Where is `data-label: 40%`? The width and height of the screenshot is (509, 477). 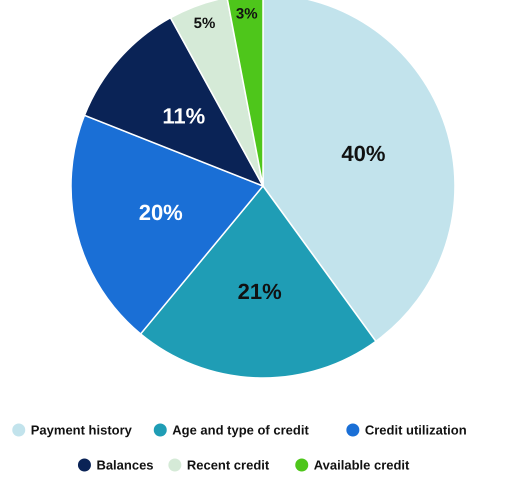 data-label: 40% is located at coordinates (363, 153).